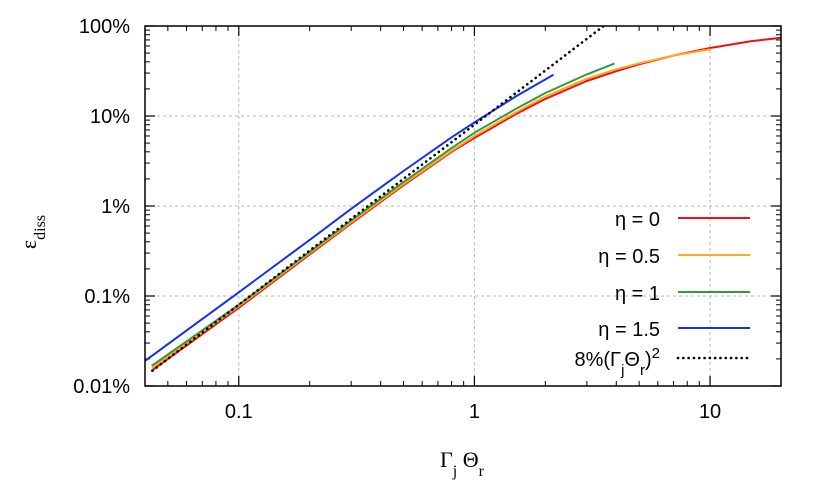 This screenshot has width=830, height=498. I want to click on legend-label-eta-0: η = 0, so click(637, 220).